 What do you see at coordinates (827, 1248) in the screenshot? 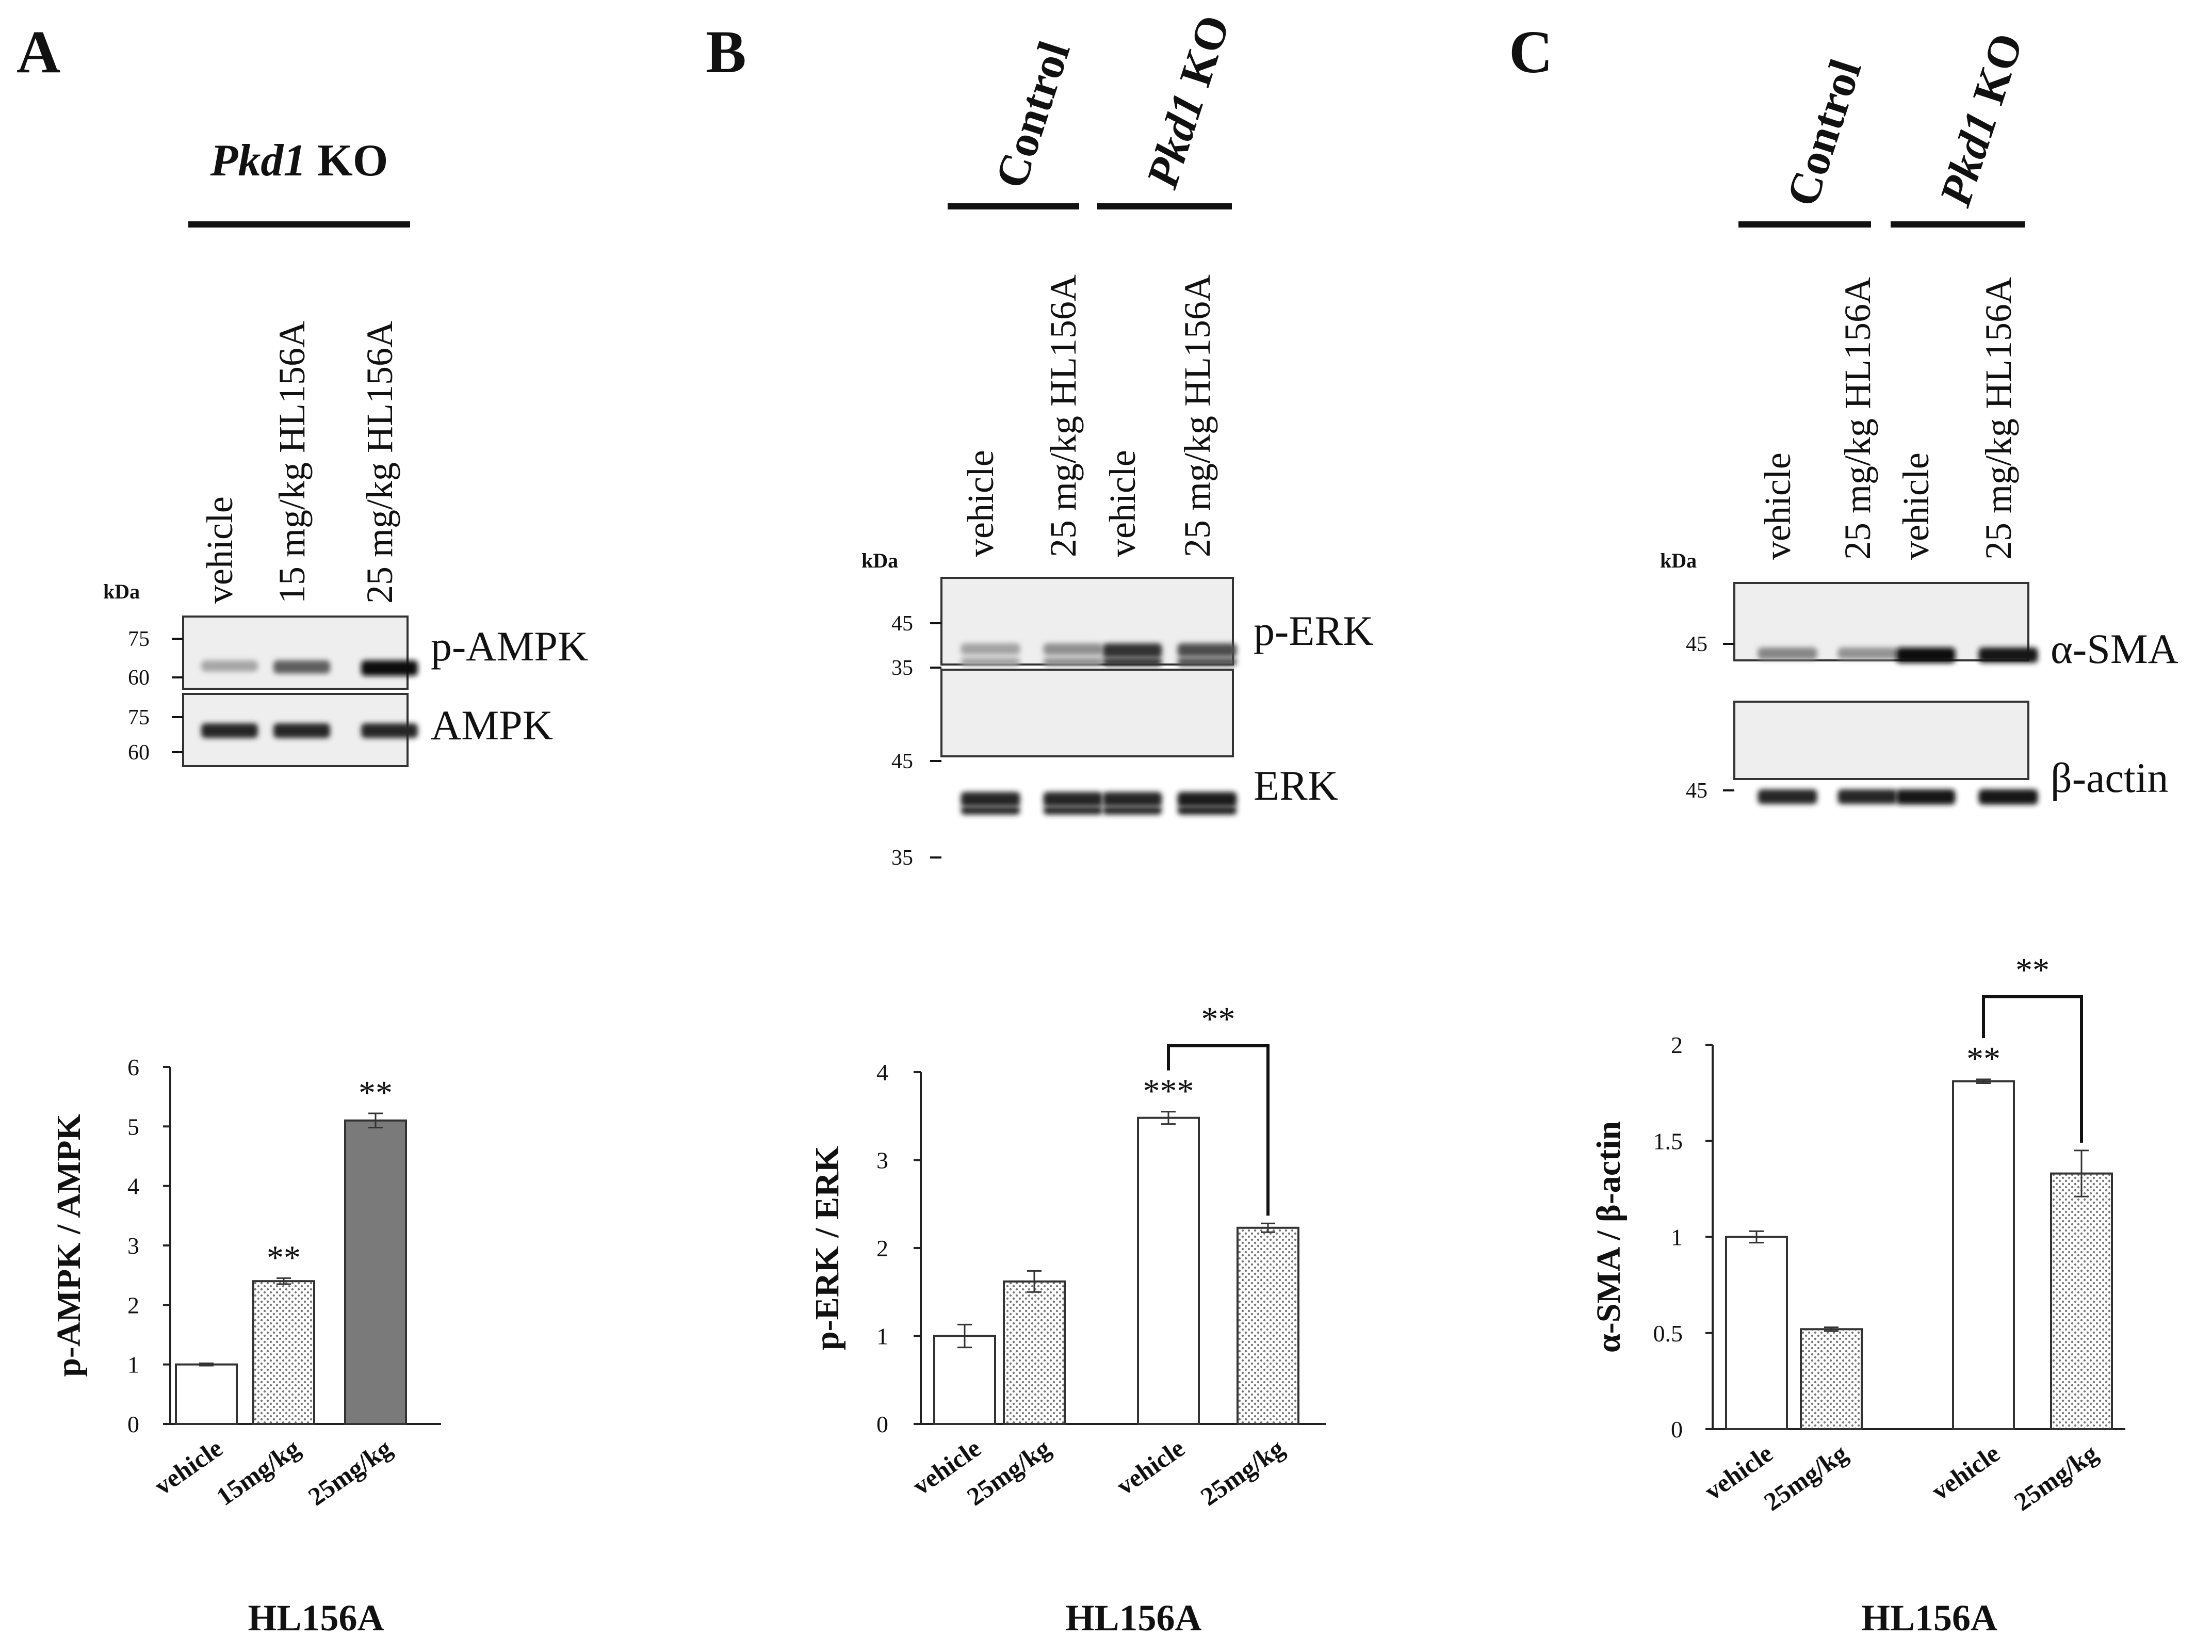
I see `y-axis-title: p-ERK / ERK` at bounding box center [827, 1248].